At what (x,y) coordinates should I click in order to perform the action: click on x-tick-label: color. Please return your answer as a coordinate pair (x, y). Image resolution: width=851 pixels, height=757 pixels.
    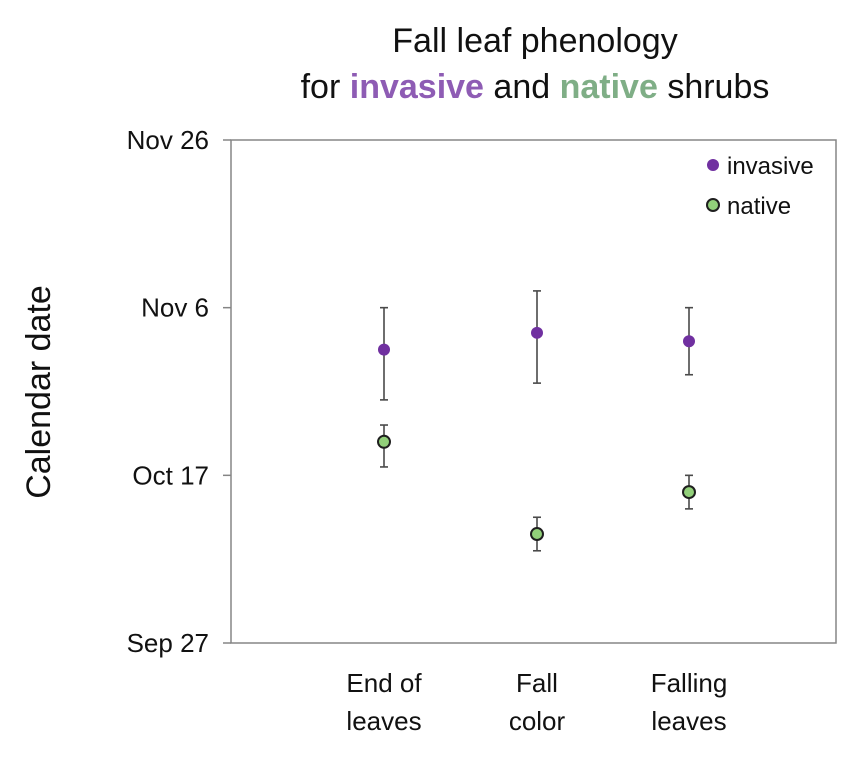
    Looking at the image, I should click on (537, 721).